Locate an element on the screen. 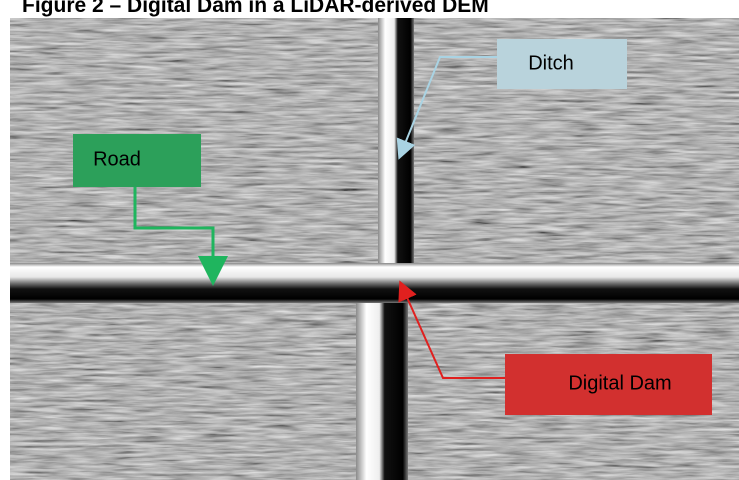 This screenshot has height=480, width=739. callout-label: Ditch is located at coordinates (551, 63).